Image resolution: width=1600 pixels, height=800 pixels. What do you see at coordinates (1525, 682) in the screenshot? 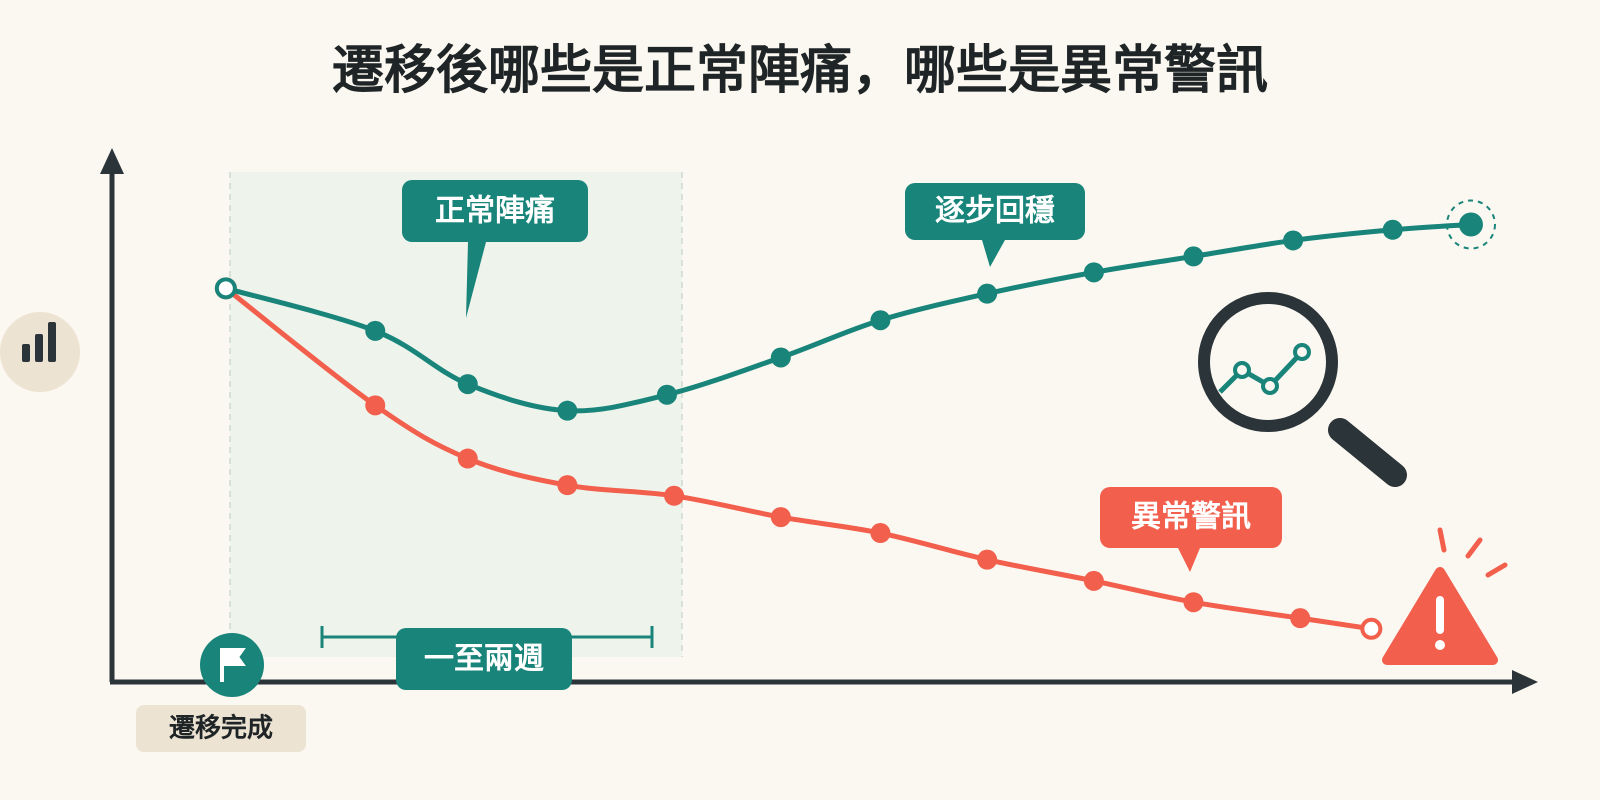
I see `x-axis-arrow` at bounding box center [1525, 682].